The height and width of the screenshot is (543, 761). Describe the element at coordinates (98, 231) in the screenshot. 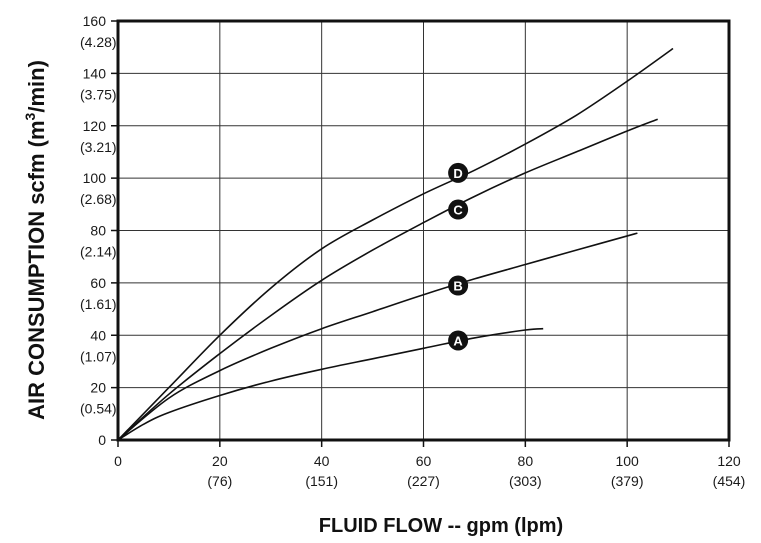

I see `y-tick-label-80: 80` at that location.